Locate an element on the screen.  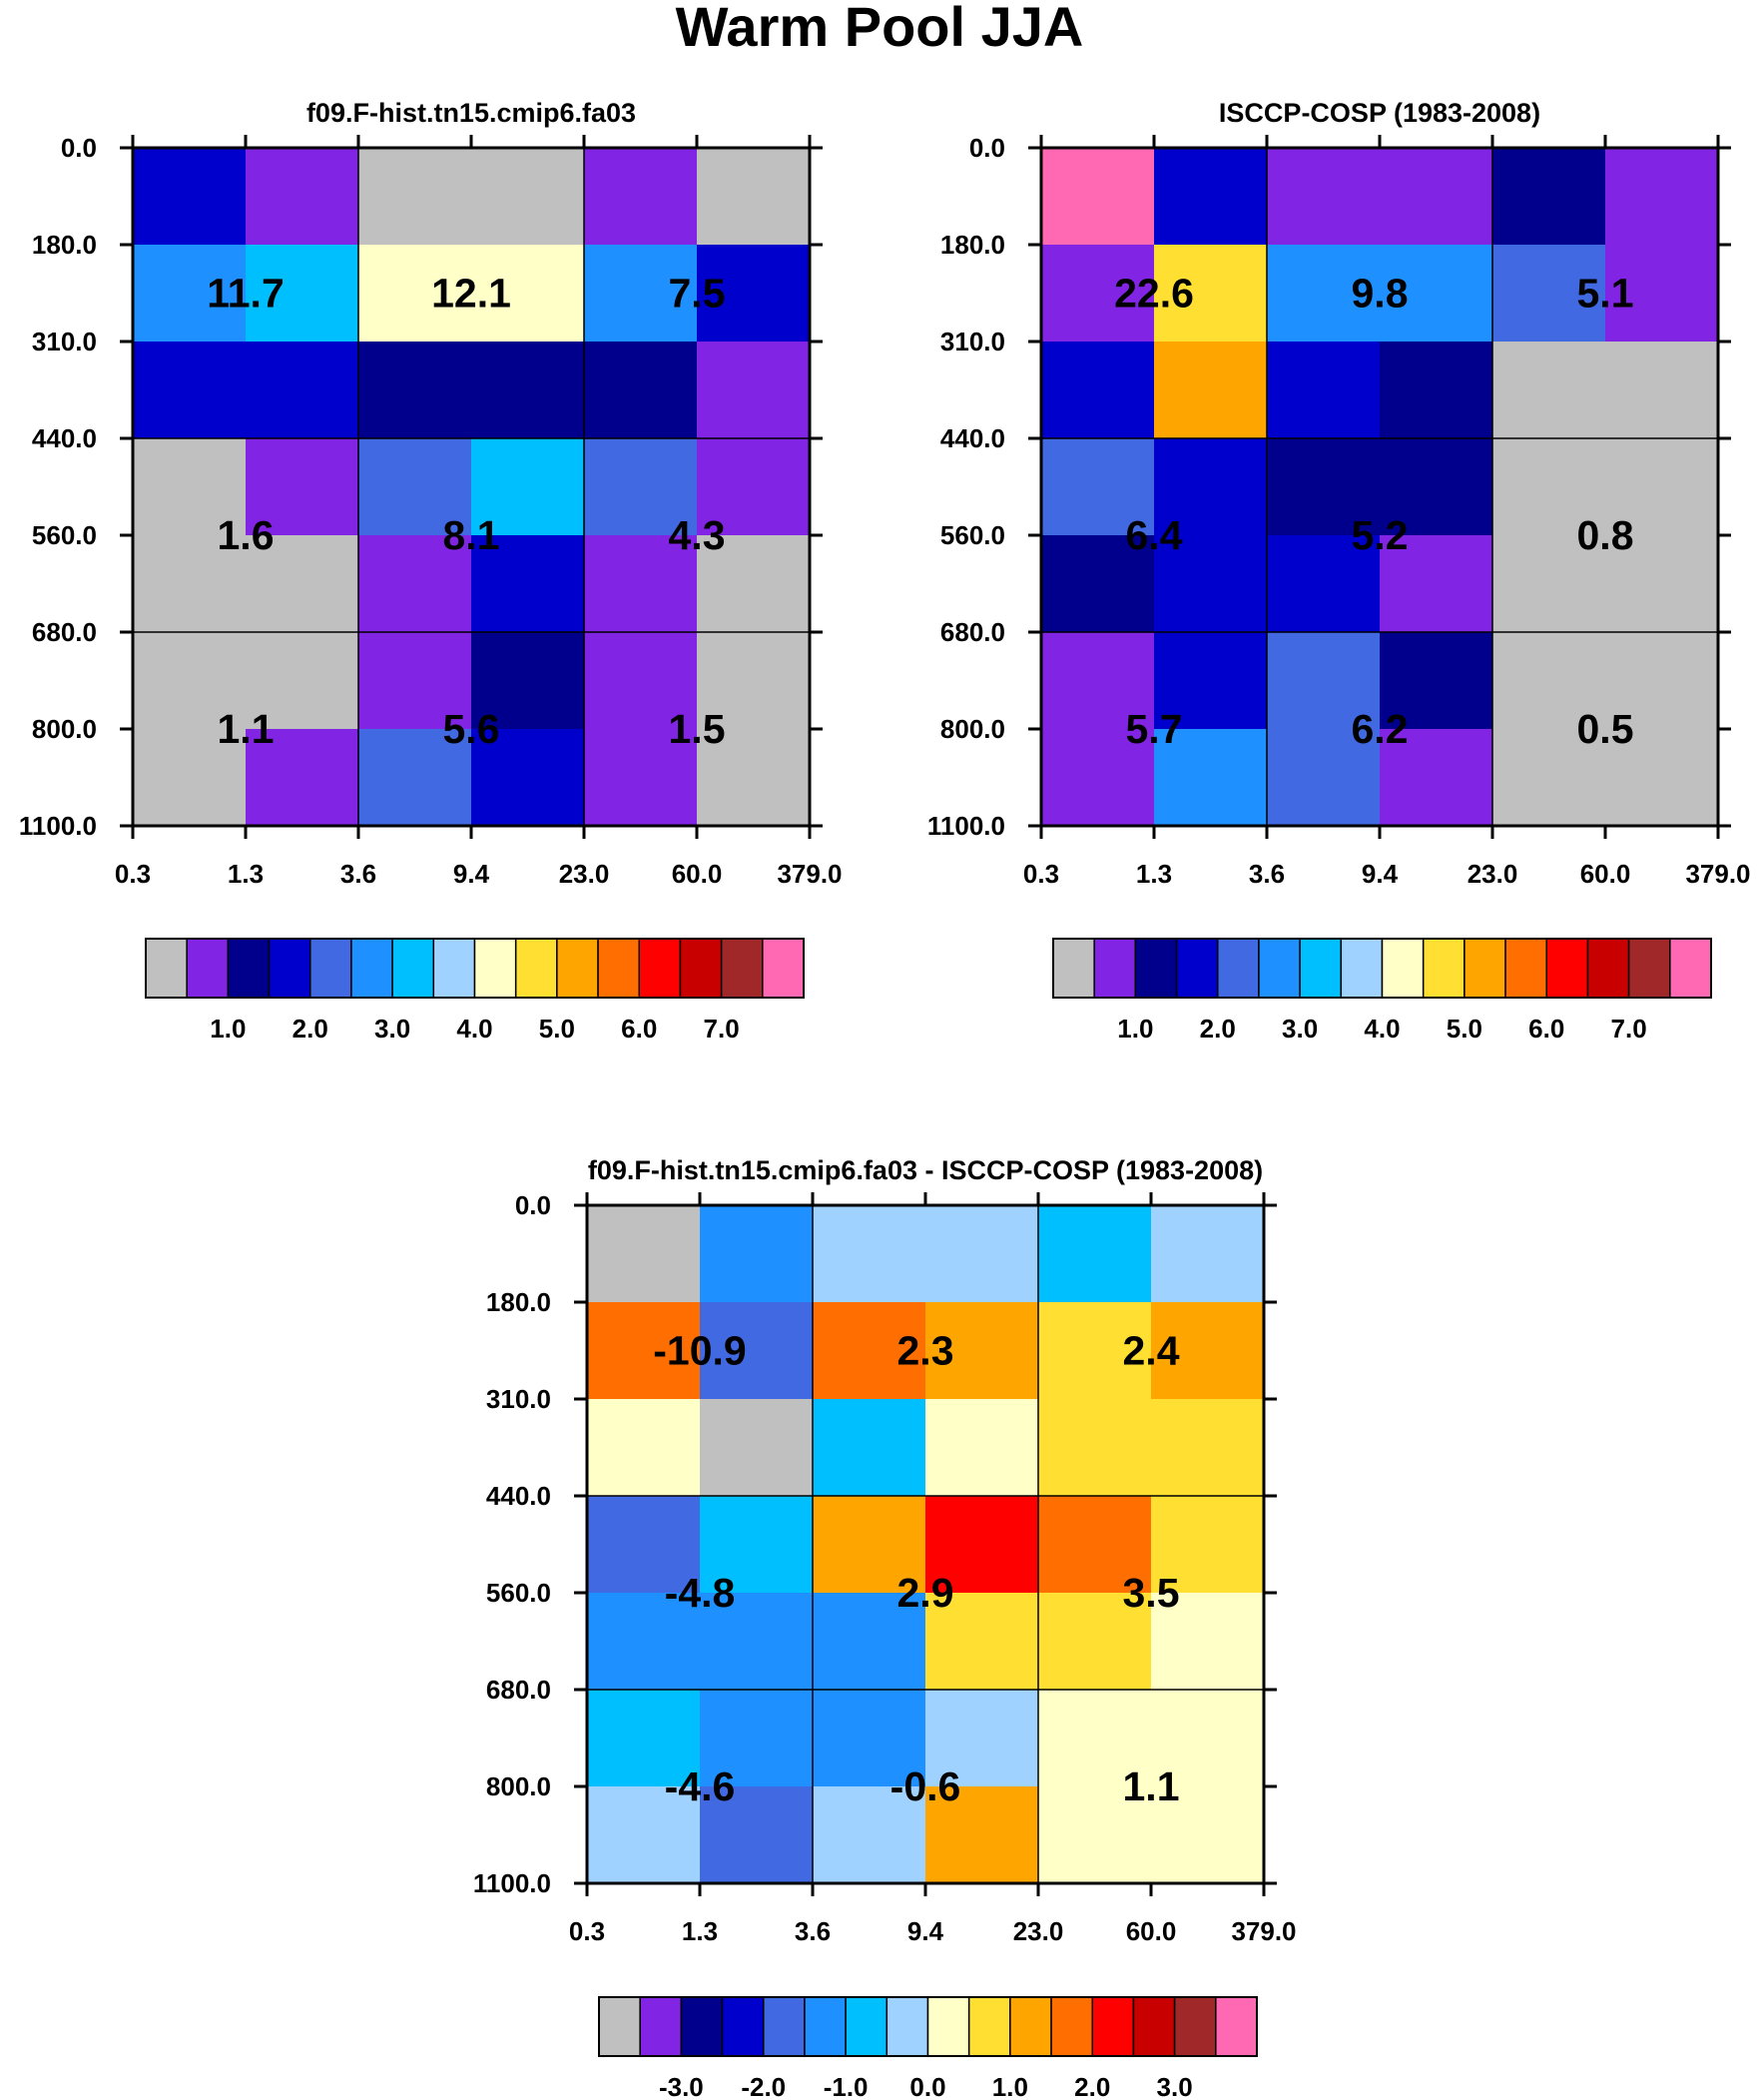
y-tick-label: 440.0 is located at coordinates (973, 438).